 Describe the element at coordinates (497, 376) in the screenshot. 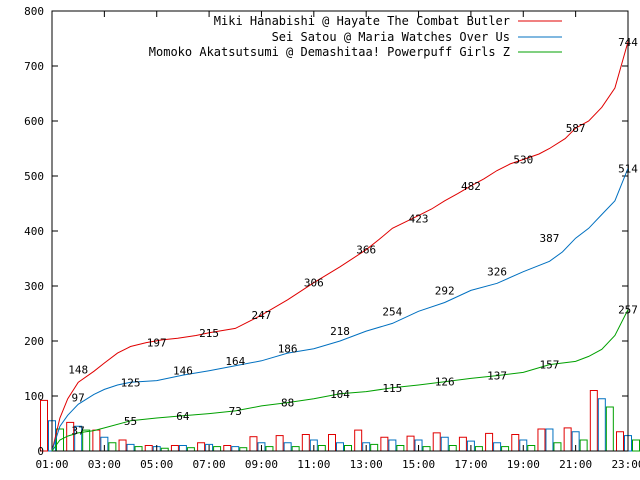

I see `data-label: 137` at that location.